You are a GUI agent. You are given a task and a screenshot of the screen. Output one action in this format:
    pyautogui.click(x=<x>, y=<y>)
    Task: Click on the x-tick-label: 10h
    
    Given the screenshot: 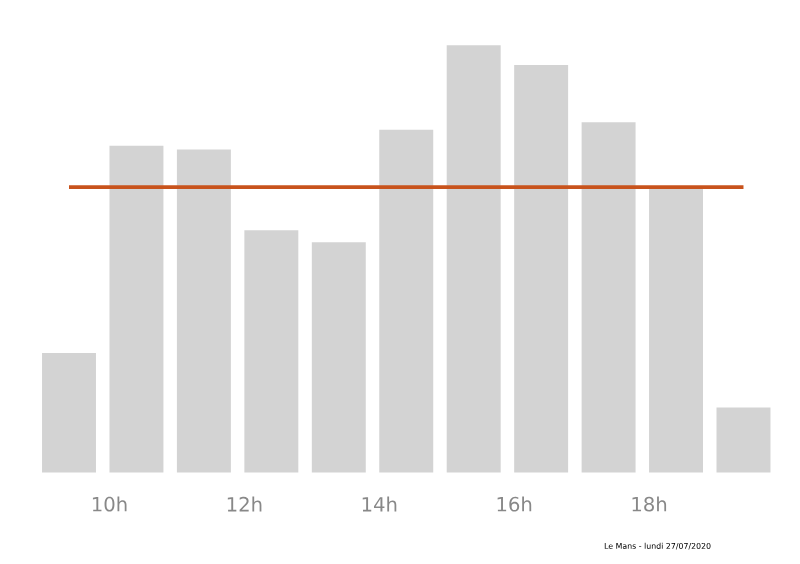 What is the action you would take?
    pyautogui.click(x=109, y=504)
    